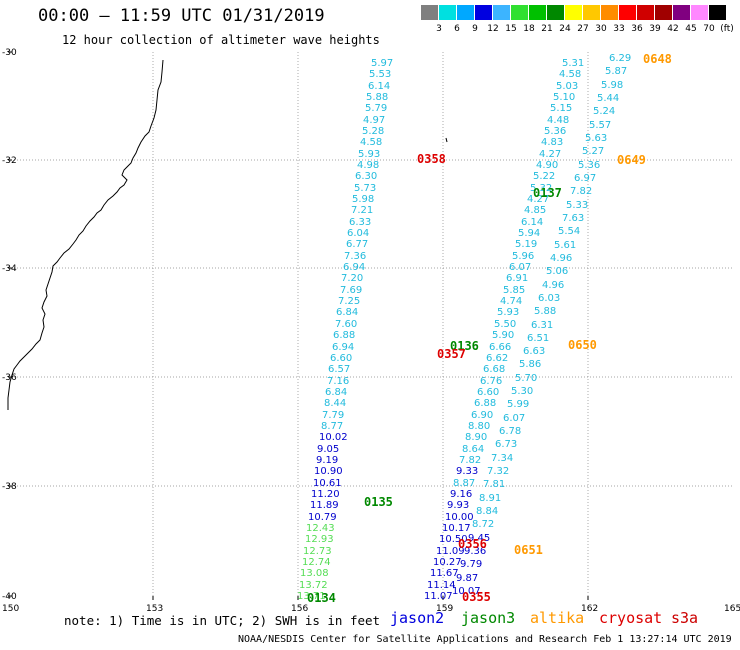  What do you see at coordinates (528, 550) in the screenshot?
I see `pass-time-label: 0651` at bounding box center [528, 550].